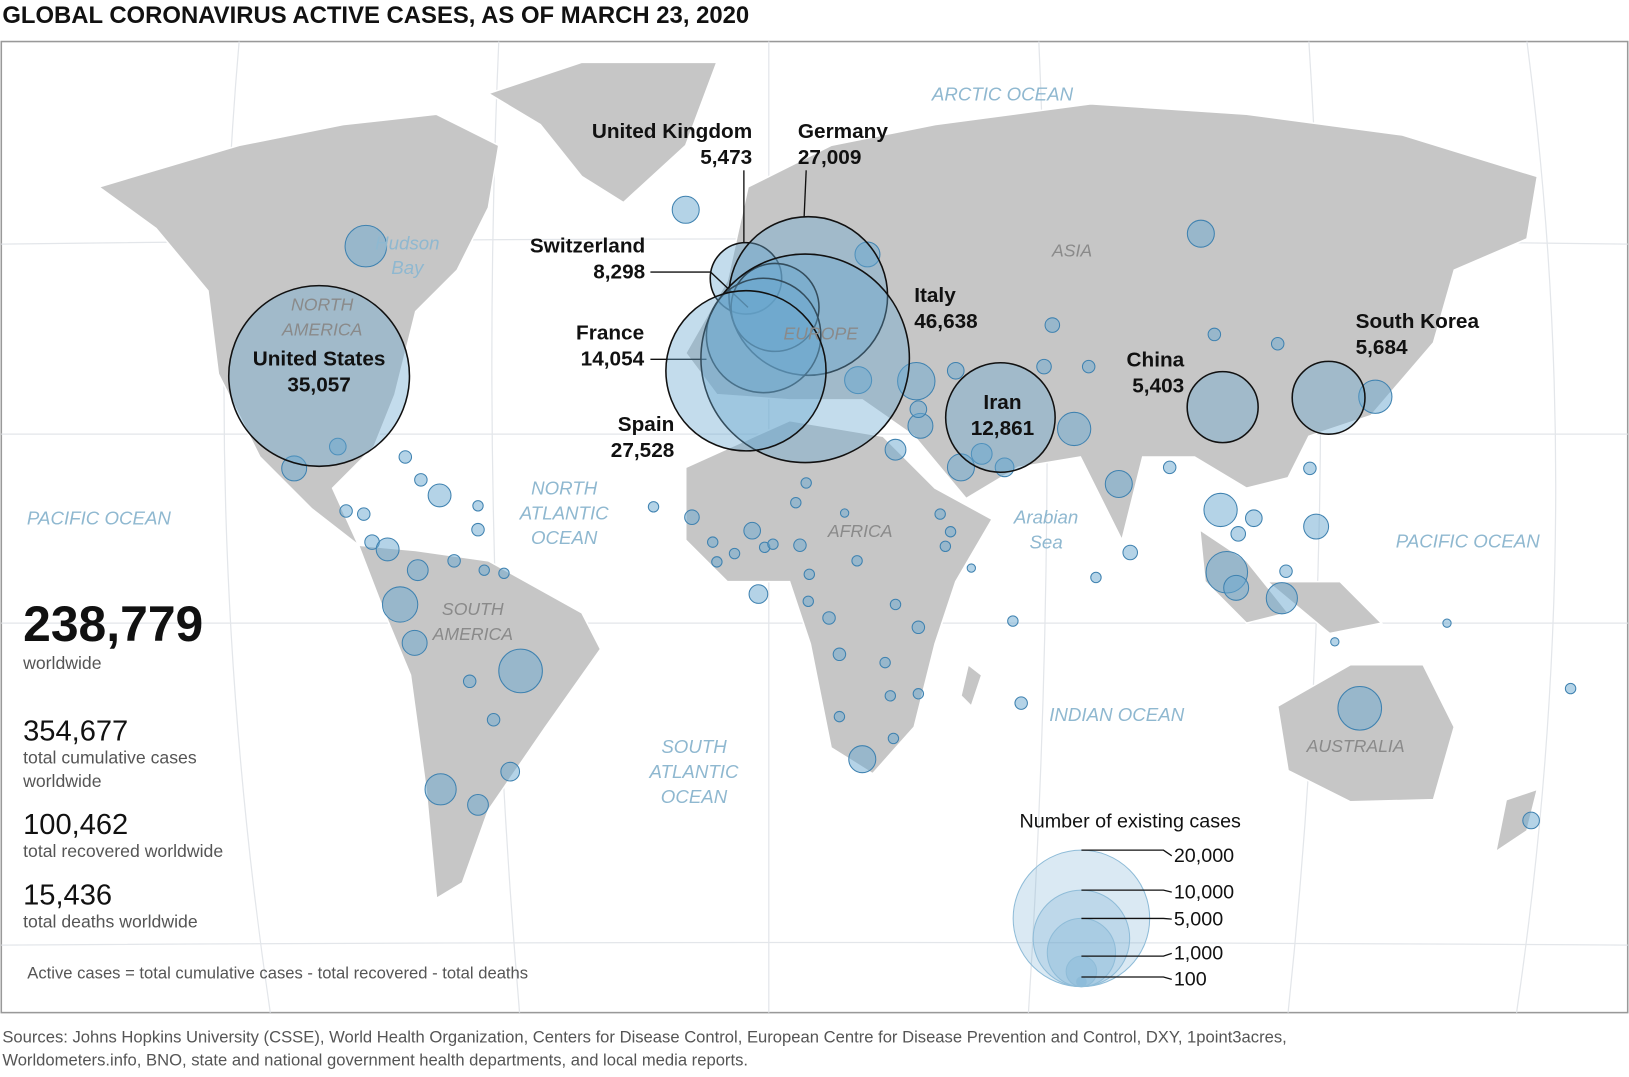 The height and width of the screenshot is (1077, 1629). What do you see at coordinates (646, 424) in the screenshot?
I see `country-name: Spain` at bounding box center [646, 424].